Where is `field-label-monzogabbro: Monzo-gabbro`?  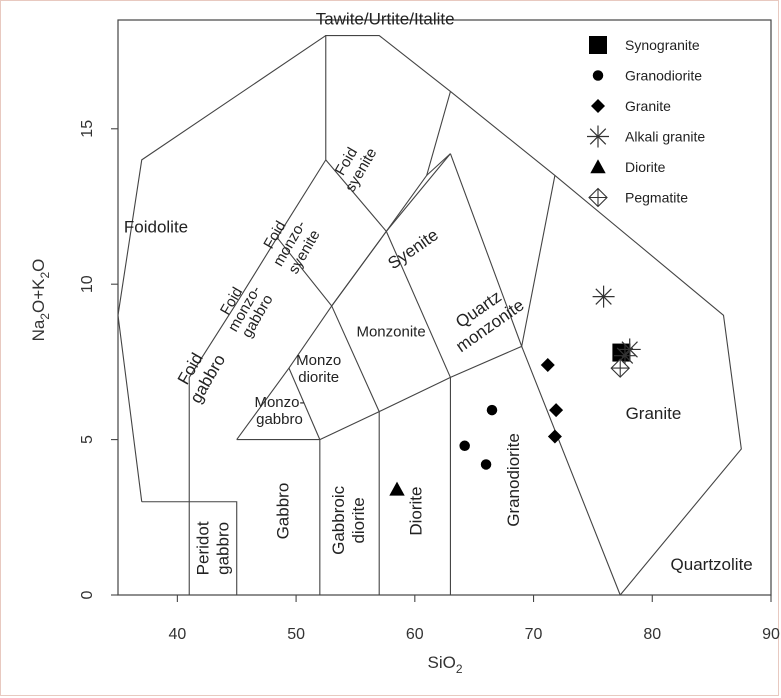
field-label-monzogabbro: Monzo-gabbro is located at coordinates (279, 411).